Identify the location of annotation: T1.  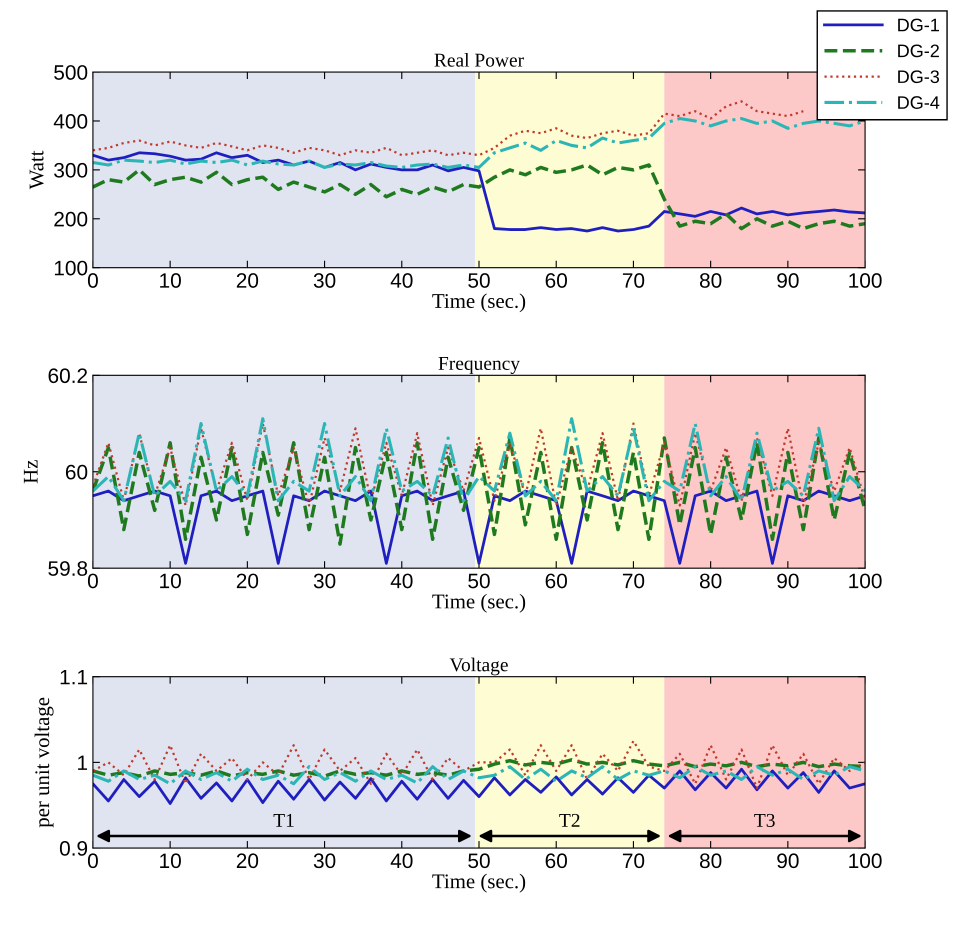
(284, 820).